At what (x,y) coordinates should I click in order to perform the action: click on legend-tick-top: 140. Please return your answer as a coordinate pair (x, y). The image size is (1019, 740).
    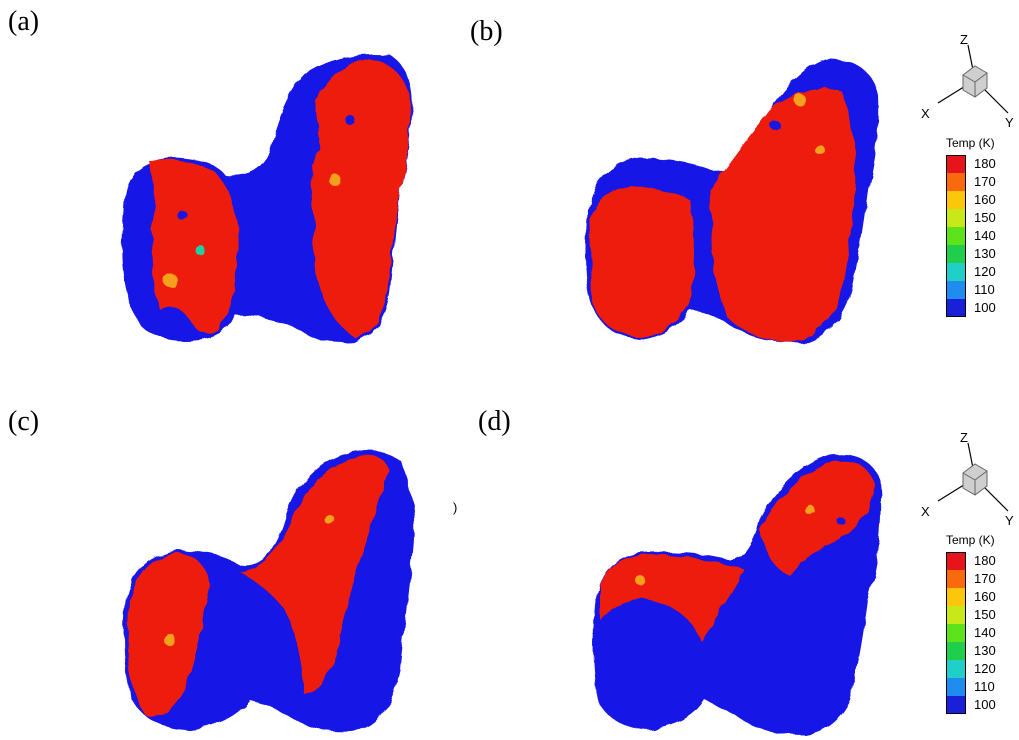
    Looking at the image, I should click on (985, 235).